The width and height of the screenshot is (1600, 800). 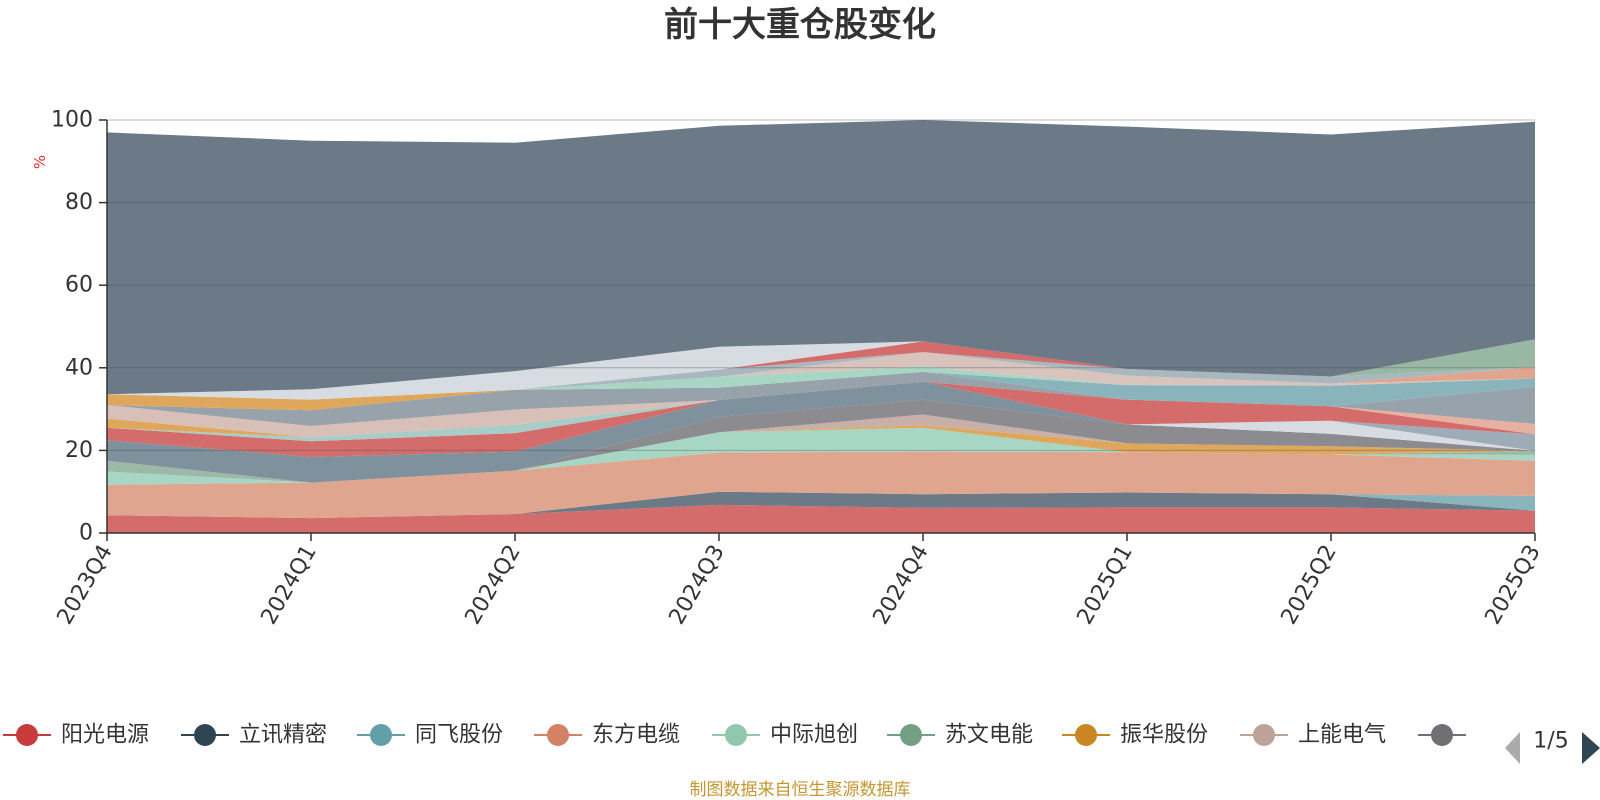 What do you see at coordinates (1309, 585) in the screenshot?
I see `x-tick-label: 2025Q2` at bounding box center [1309, 585].